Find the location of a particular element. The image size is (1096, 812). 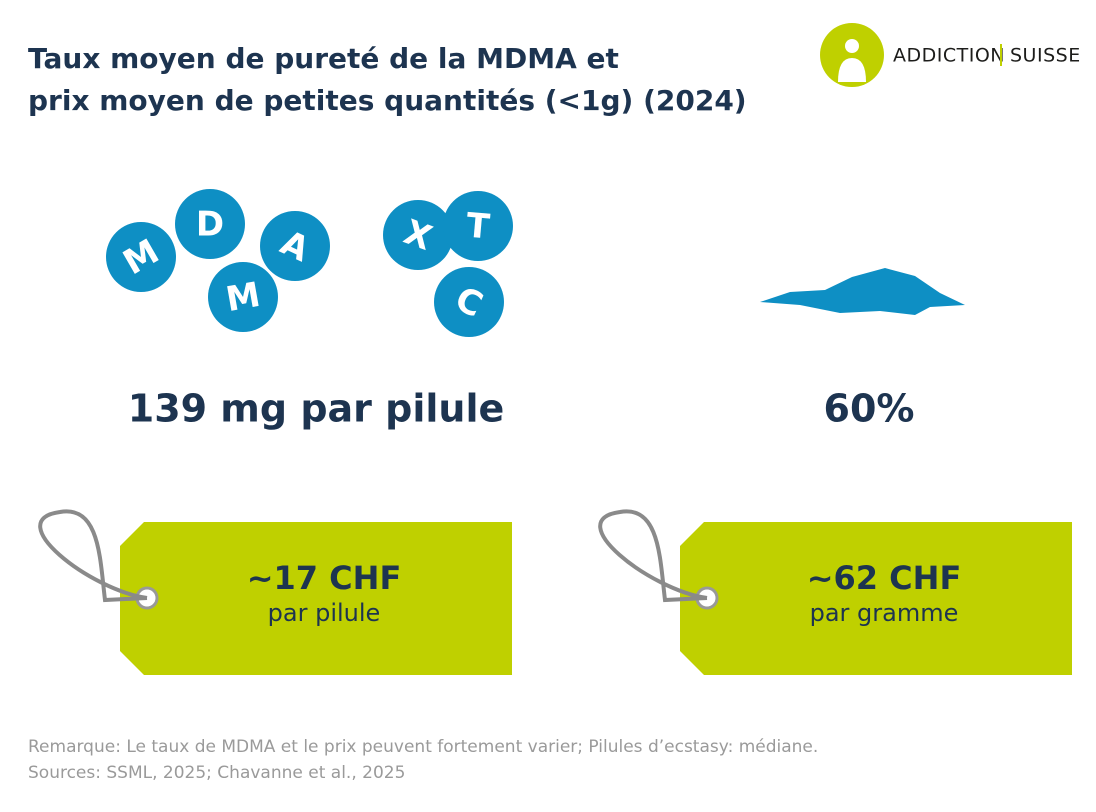

logo-circle is located at coordinates (852, 55).